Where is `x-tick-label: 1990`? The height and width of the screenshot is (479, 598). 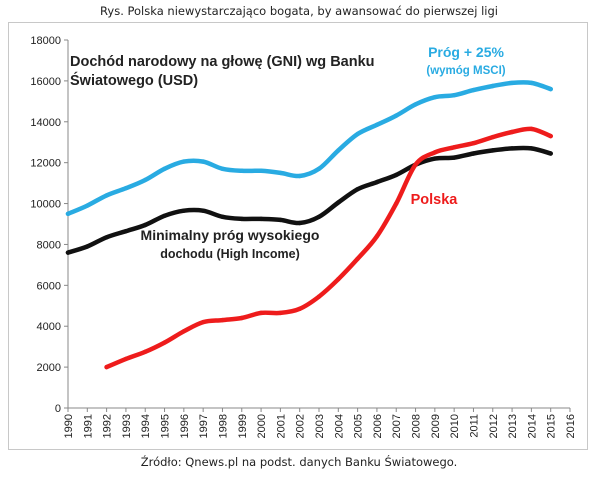 x-tick-label: 1990 is located at coordinates (69, 426).